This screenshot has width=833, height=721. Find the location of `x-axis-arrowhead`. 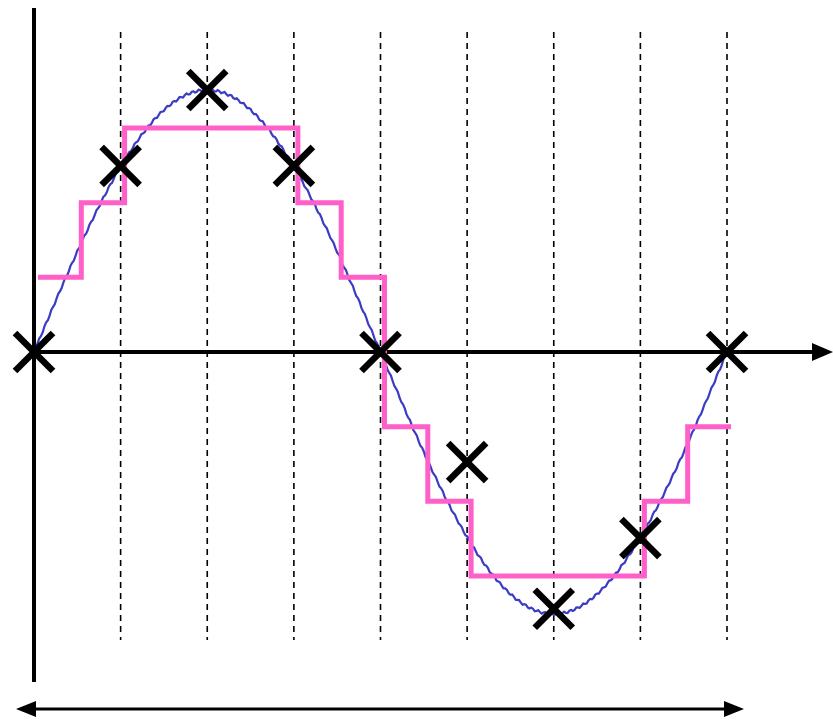

x-axis-arrowhead is located at coordinates (822, 352).